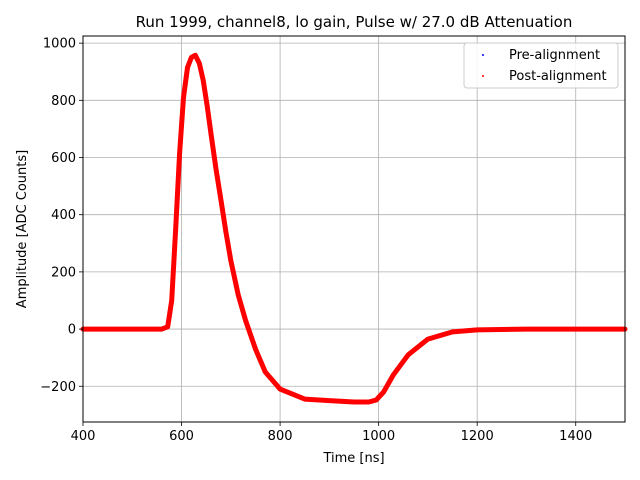 The image size is (640, 480). I want to click on x-tick-label: 800, so click(280, 436).